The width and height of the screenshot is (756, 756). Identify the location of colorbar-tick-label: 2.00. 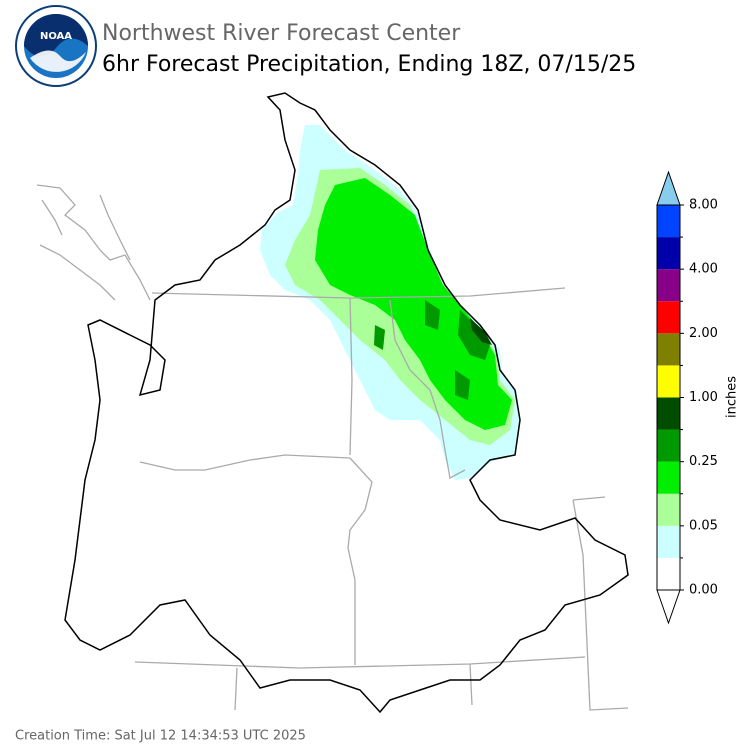
(703, 333).